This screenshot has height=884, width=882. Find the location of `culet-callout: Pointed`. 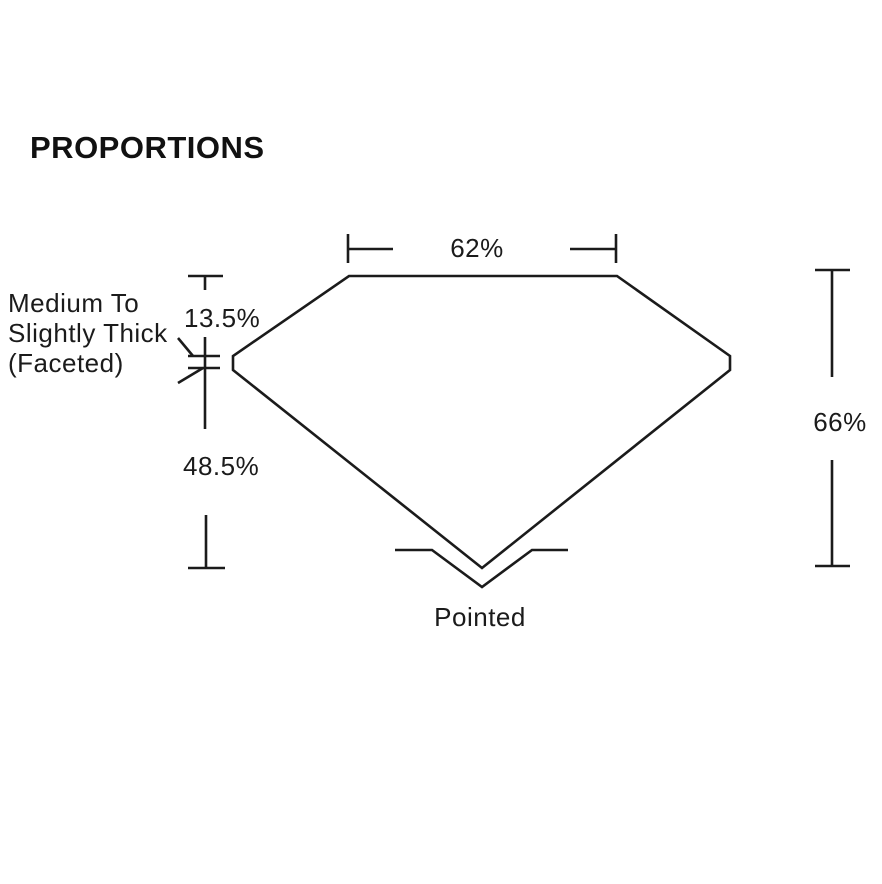

culet-callout: Pointed is located at coordinates (481, 590).